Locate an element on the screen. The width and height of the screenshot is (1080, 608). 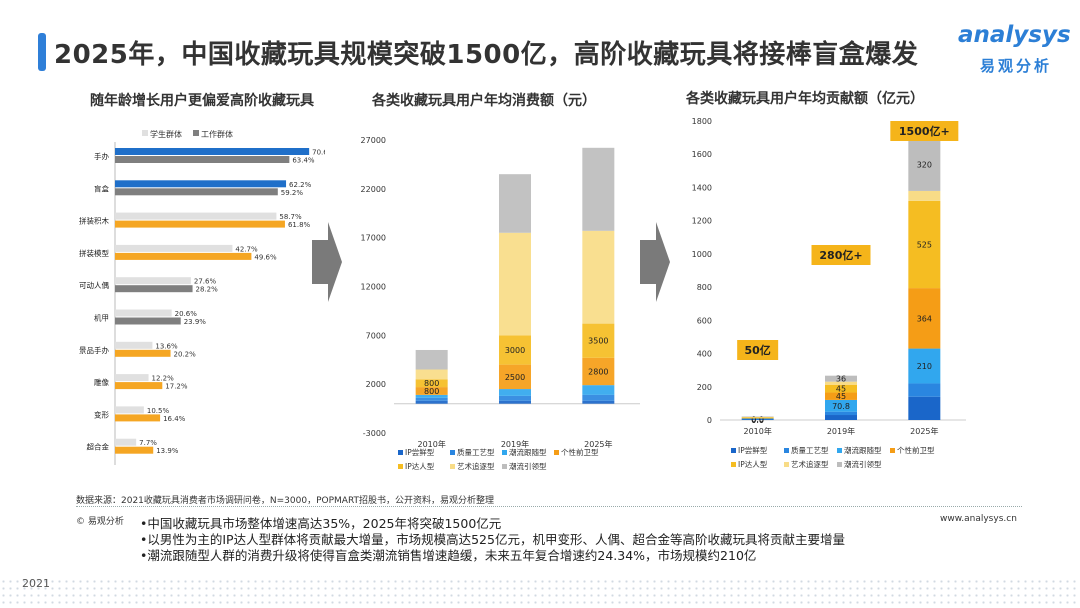
chart2-title: 各类收藏玩具用户年均消费额（元） is located at coordinates (484, 101).